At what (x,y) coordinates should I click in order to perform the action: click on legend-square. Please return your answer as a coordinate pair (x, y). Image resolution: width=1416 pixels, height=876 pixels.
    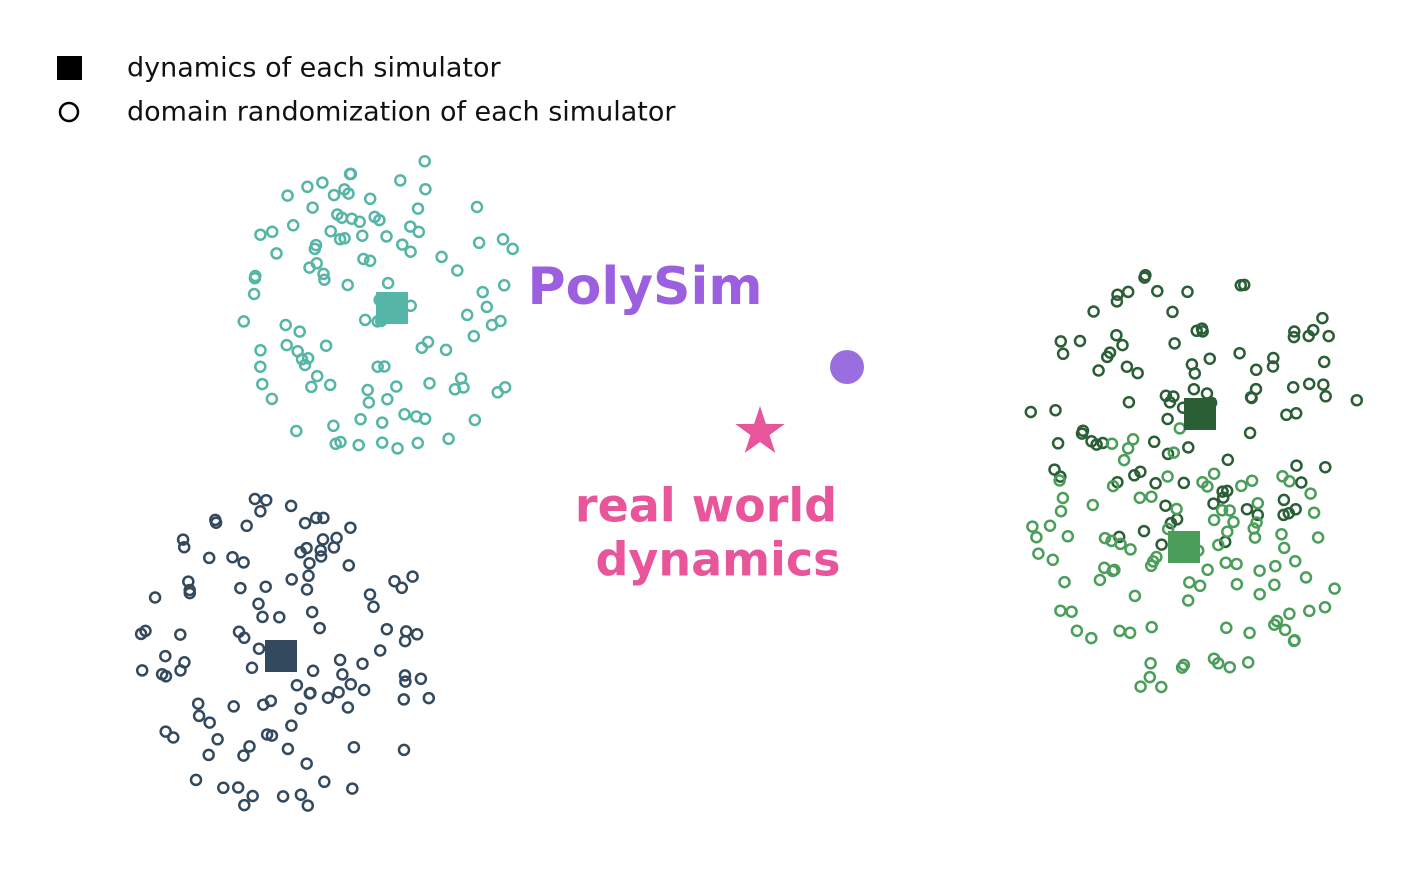
    Looking at the image, I should click on (69, 68).